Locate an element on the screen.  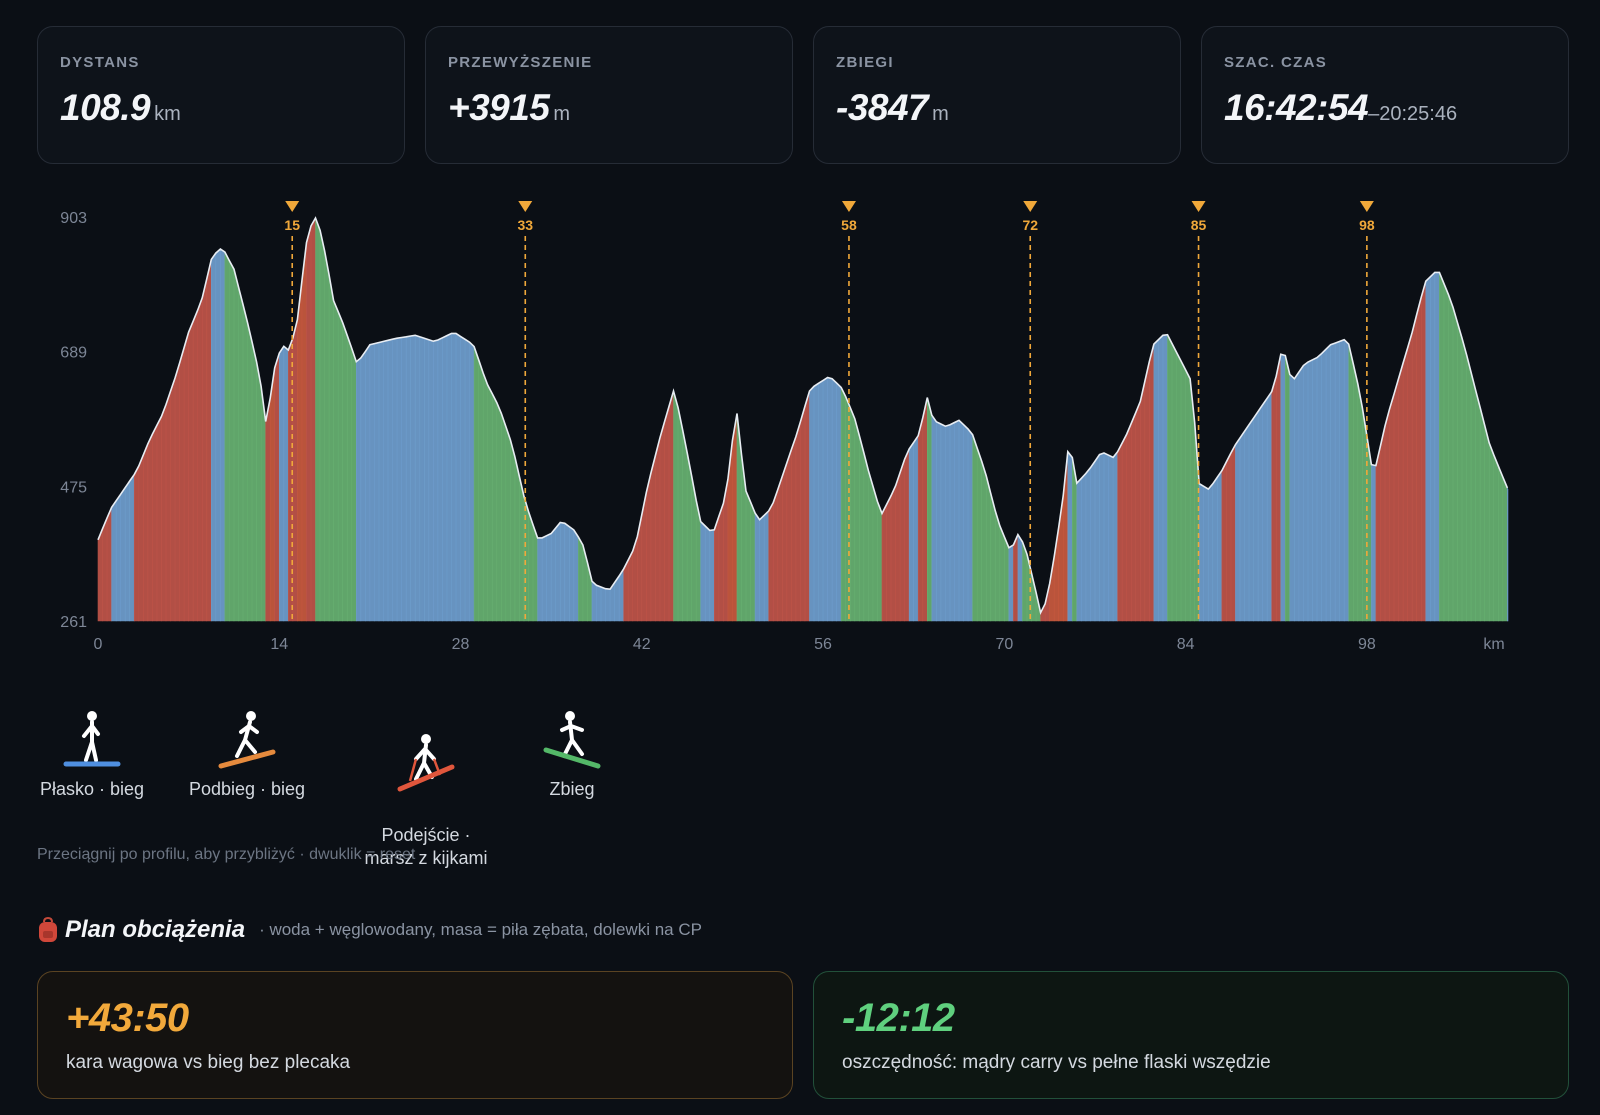
runner-downhill-icon is located at coordinates (572, 740).